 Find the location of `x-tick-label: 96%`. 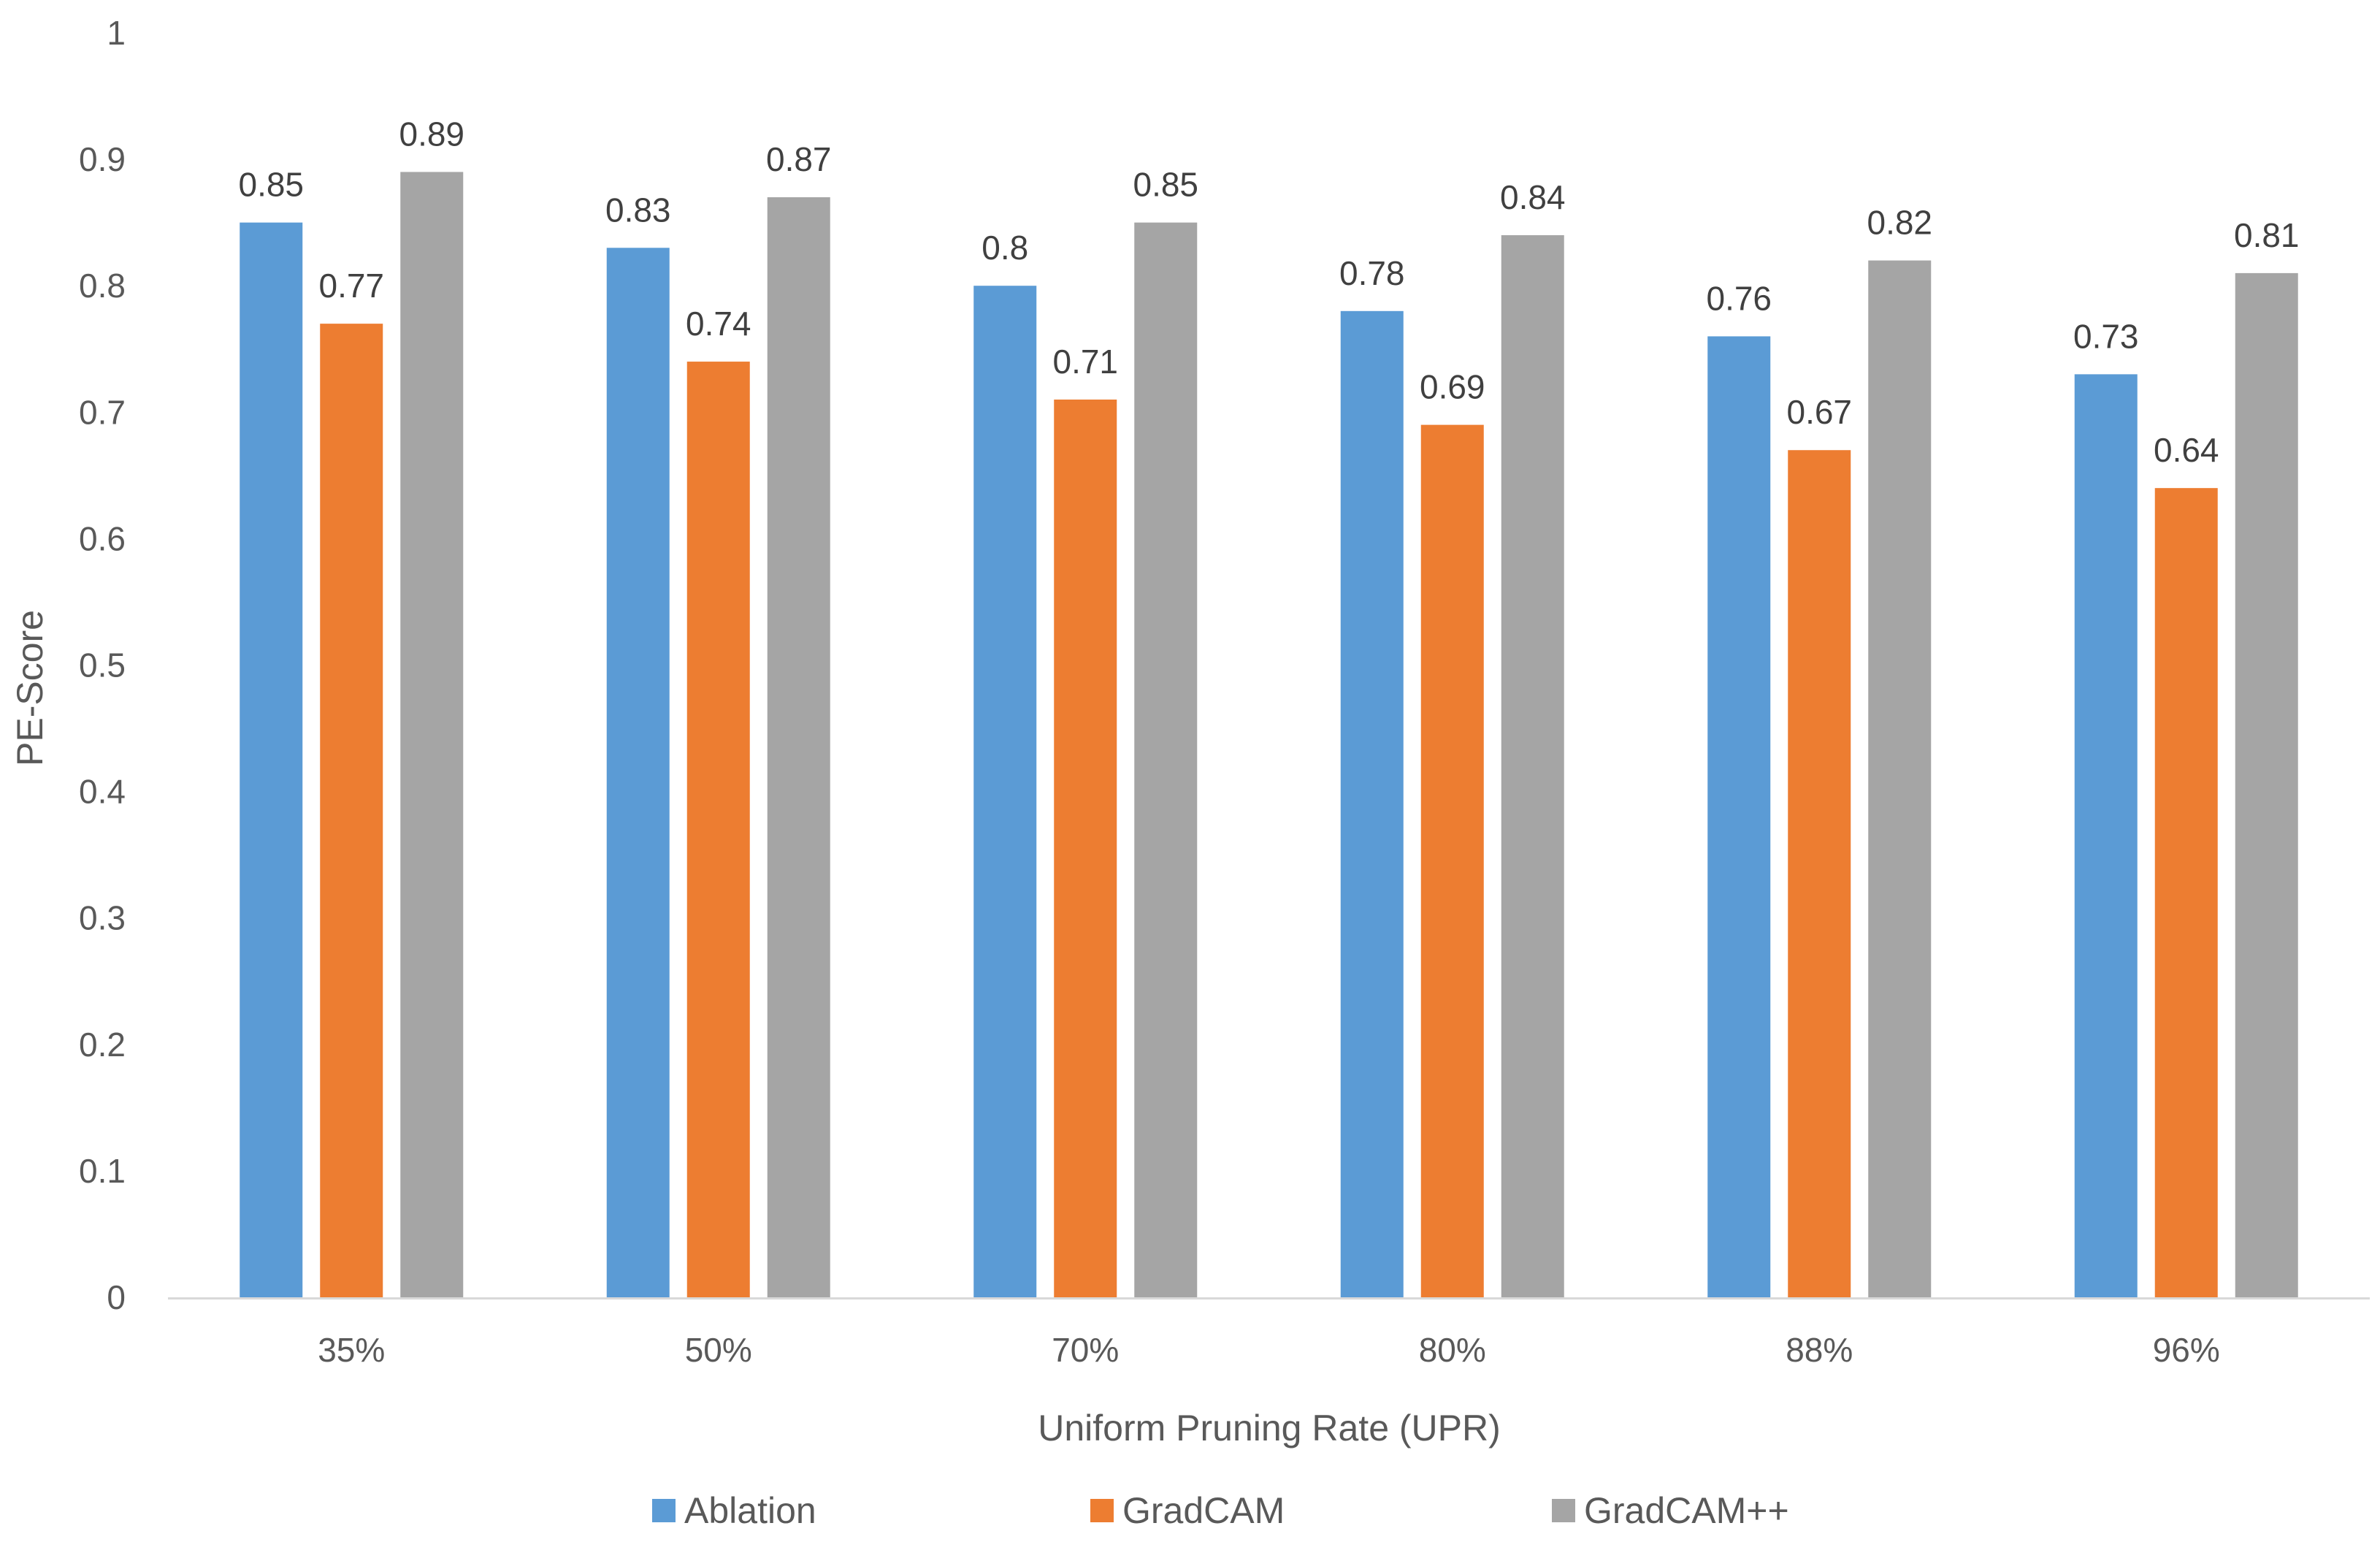

x-tick-label: 96% is located at coordinates (2186, 1350).